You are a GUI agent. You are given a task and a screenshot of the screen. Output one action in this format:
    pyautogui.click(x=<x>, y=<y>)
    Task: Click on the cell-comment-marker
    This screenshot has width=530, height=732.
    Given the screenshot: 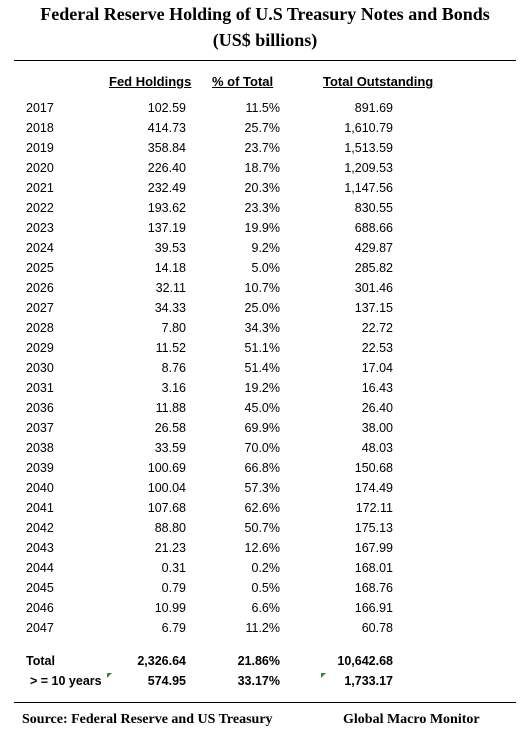 What is the action you would take?
    pyautogui.click(x=323, y=675)
    